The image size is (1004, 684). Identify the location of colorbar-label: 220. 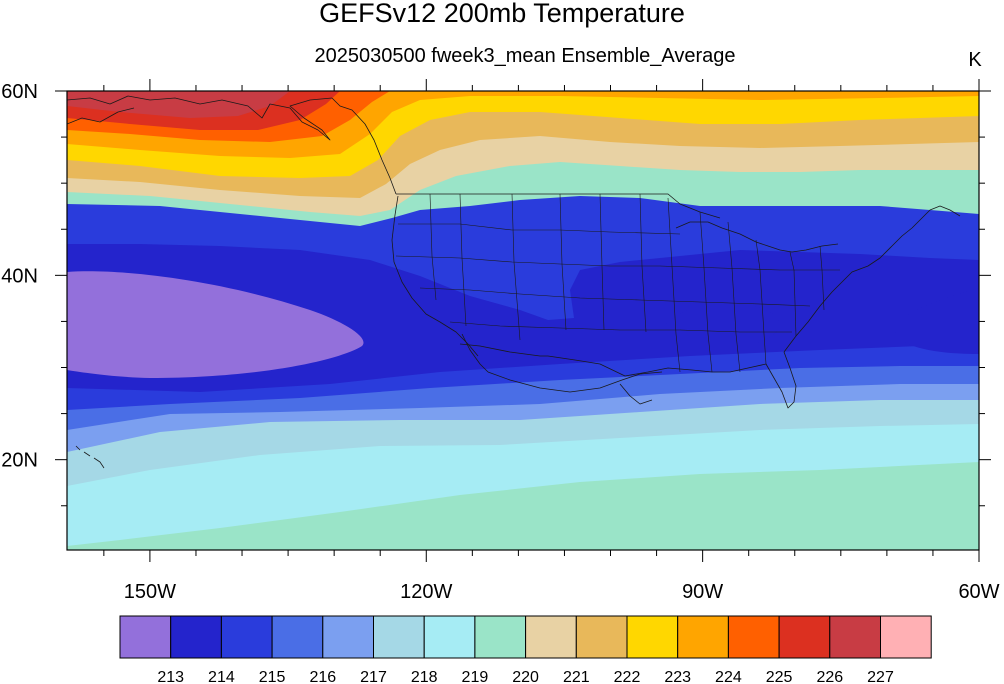
(525, 676).